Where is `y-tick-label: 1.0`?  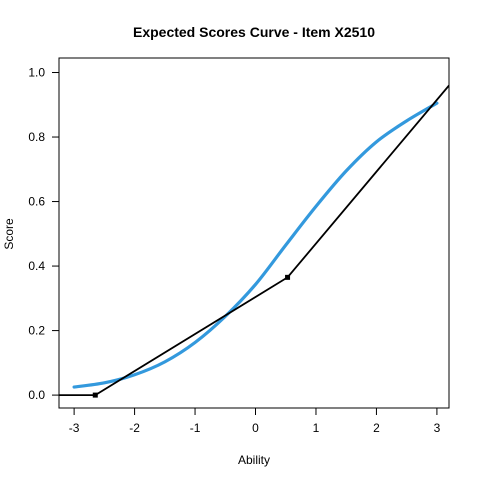
y-tick-label: 1.0 is located at coordinates (36, 73).